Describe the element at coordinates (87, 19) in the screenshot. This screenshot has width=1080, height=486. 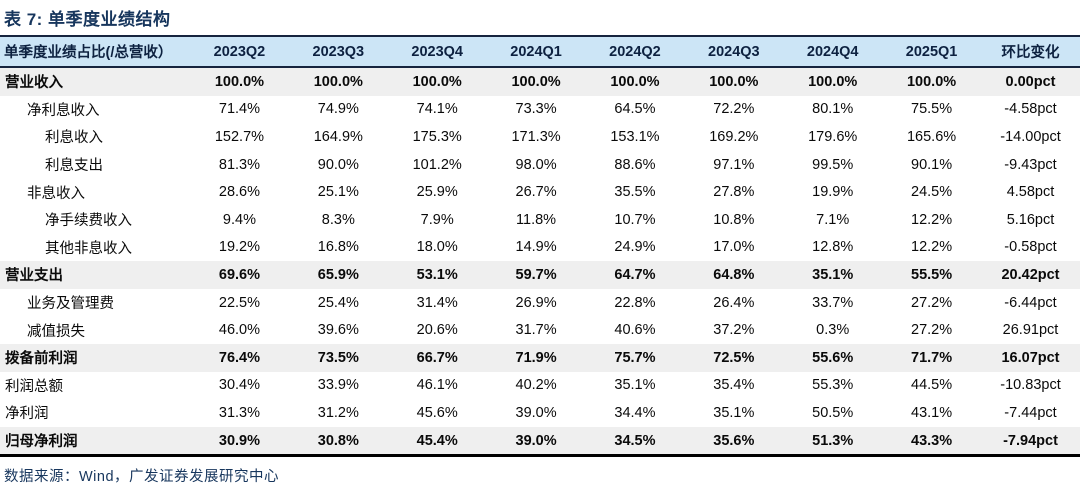
I see `page-title: 表 7: 单季度业绩结构` at that location.